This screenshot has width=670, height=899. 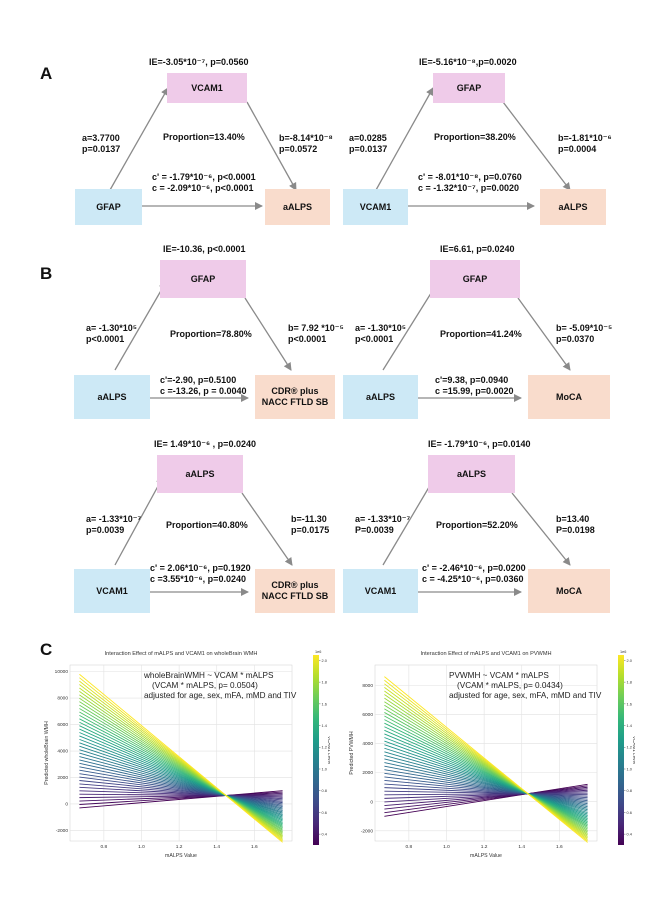 What do you see at coordinates (584, 328) in the screenshot?
I see `path-b-coefficient: b= -5.09*10⁻⁵` at bounding box center [584, 328].